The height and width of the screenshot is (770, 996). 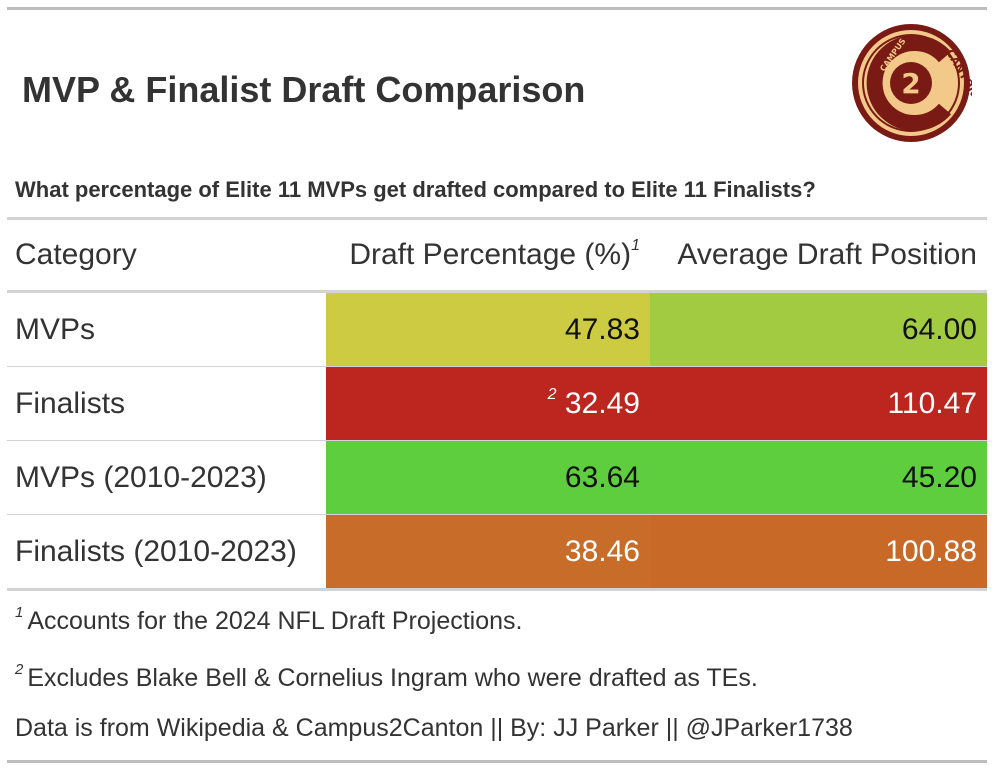 I want to click on column-header-draft-percentage: Draft Percentage (%)1, so click(x=488, y=256).